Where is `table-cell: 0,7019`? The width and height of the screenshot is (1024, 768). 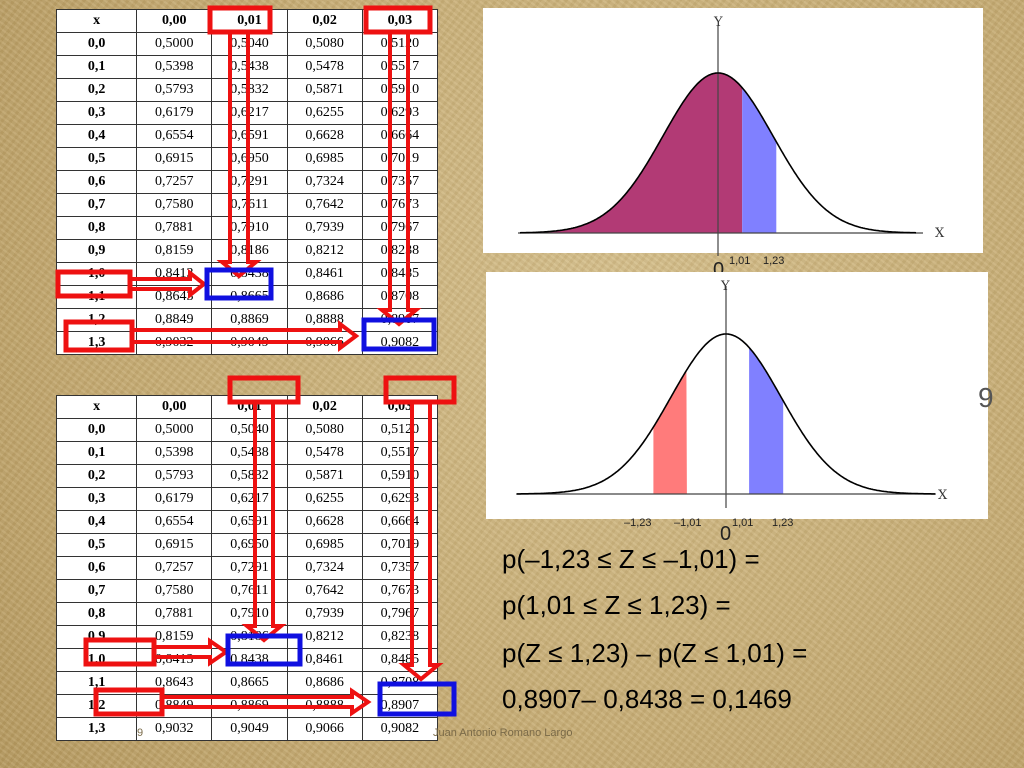 table-cell: 0,7019 is located at coordinates (400, 159).